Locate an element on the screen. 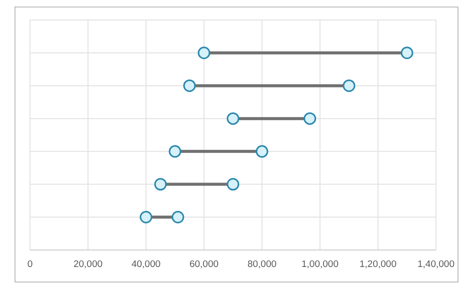 This screenshot has width=474, height=286. x-tick-label: 40,000 is located at coordinates (146, 264).